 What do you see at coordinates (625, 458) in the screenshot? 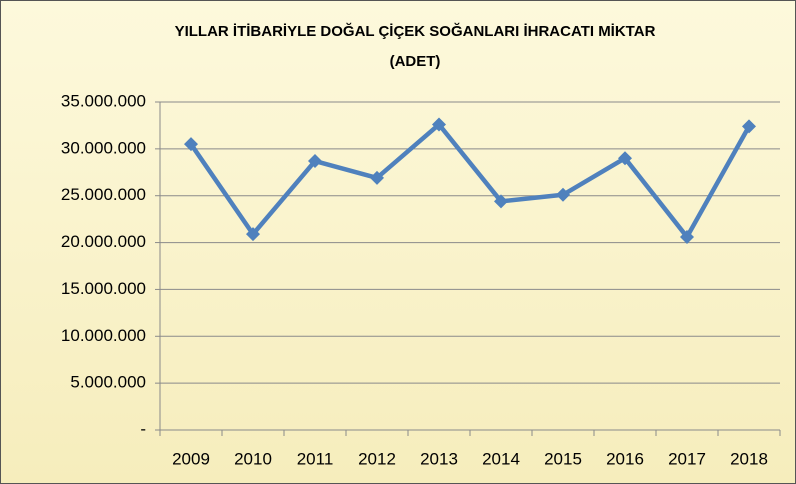
I see `x-tick-label: 2016` at bounding box center [625, 458].